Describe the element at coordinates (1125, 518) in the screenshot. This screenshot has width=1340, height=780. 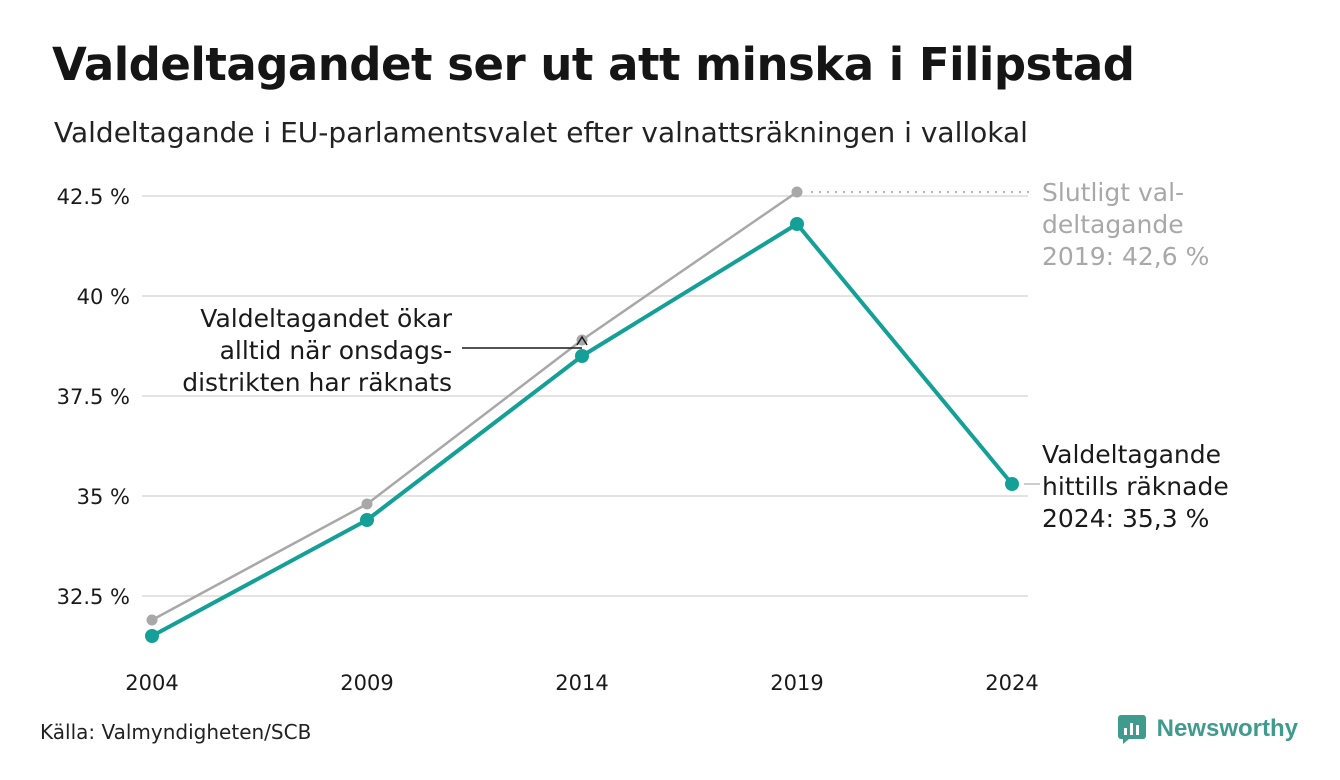
I see `annotation-counted2024-line: 2024: 35,3 %` at that location.